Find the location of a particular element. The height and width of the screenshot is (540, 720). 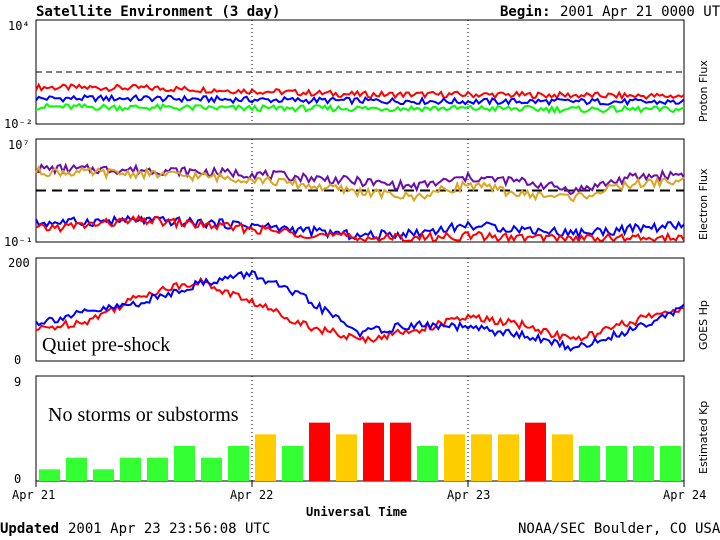

p3-ytick-top: 200 is located at coordinates (19, 263).